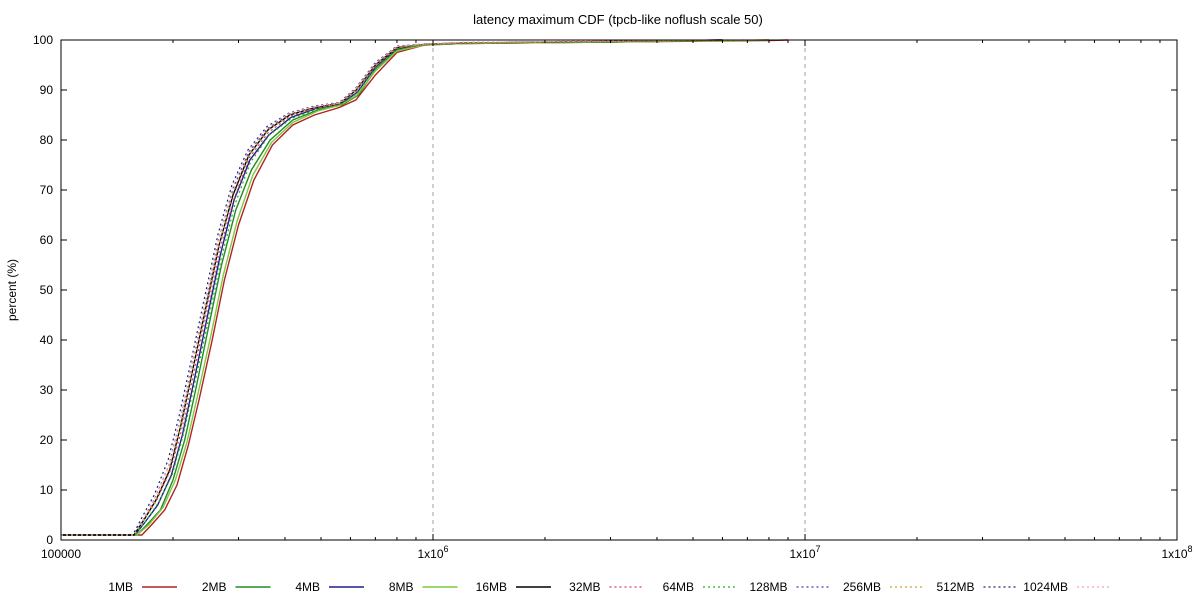 This screenshot has width=1200, height=600. I want to click on y-tick-label: 20, so click(47, 440).